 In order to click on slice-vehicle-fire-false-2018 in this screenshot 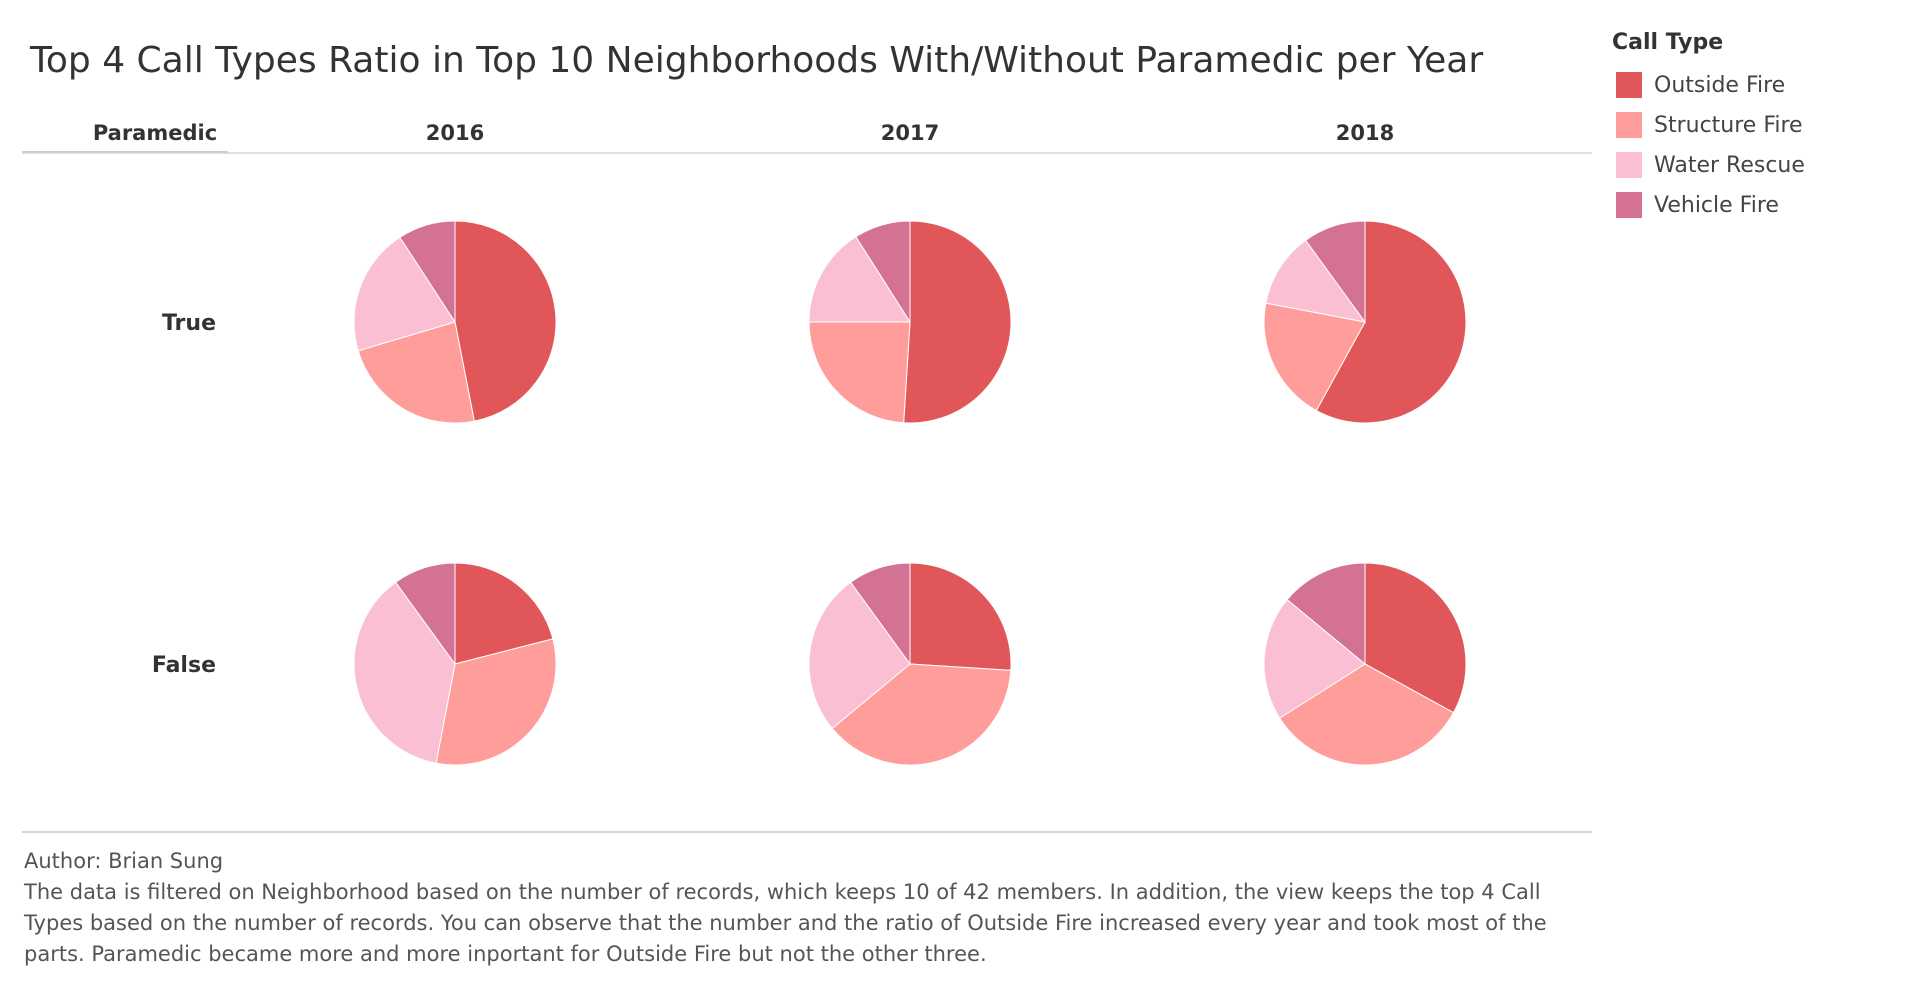, I will do `click(1326, 614)`.